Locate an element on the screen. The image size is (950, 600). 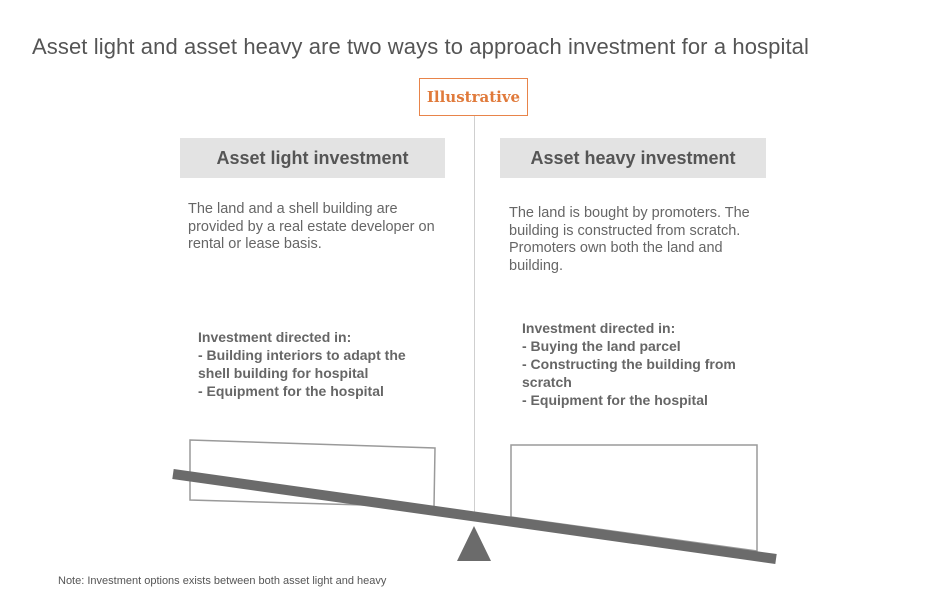
center-divider is located at coordinates (474, 314).